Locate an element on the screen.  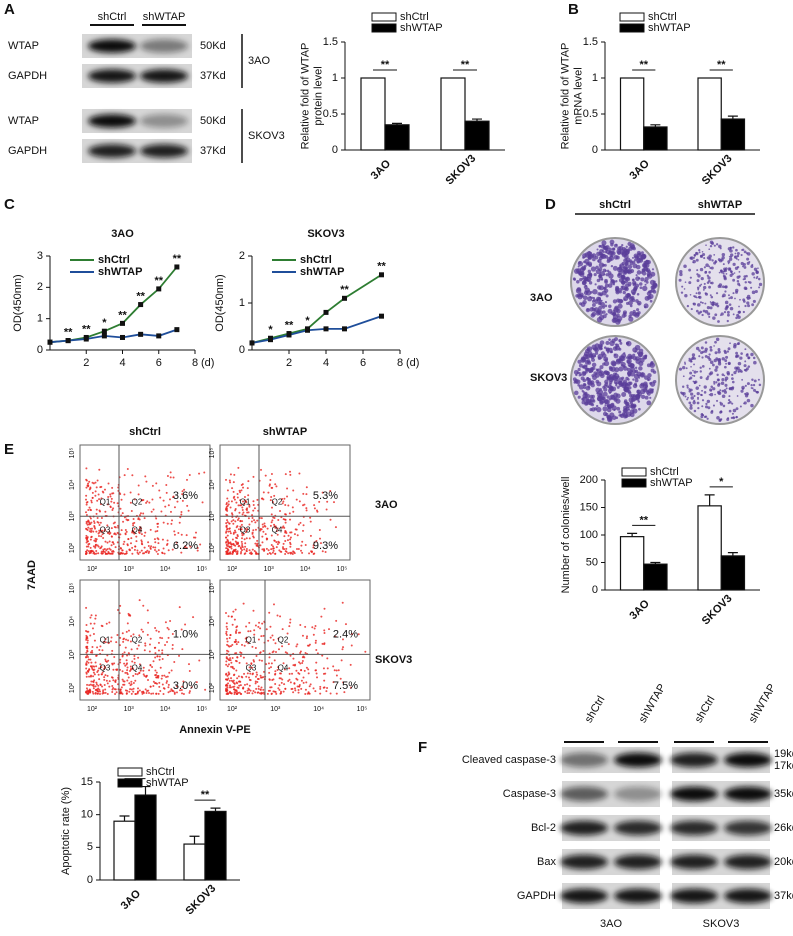
row-label: 3AO is located at coordinates (541, 298).